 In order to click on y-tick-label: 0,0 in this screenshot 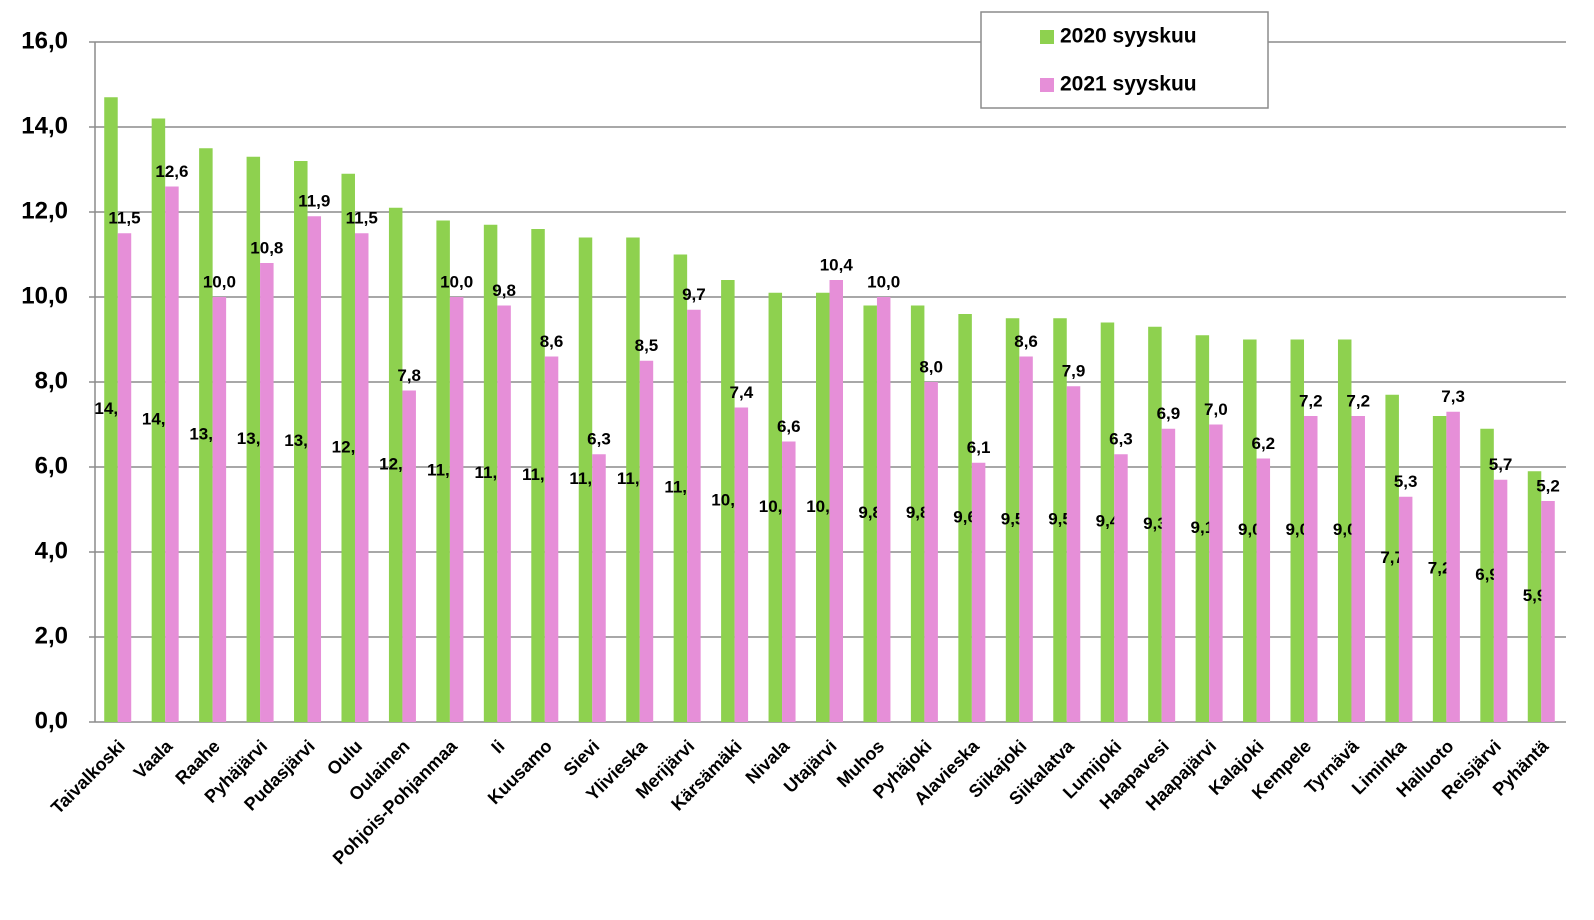, I will do `click(51, 720)`.